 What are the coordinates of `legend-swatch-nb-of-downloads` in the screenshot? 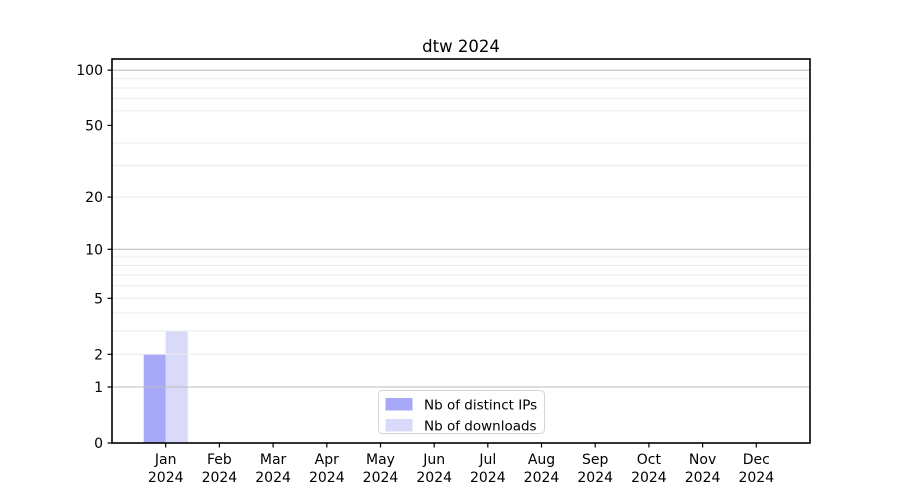 It's located at (399, 425).